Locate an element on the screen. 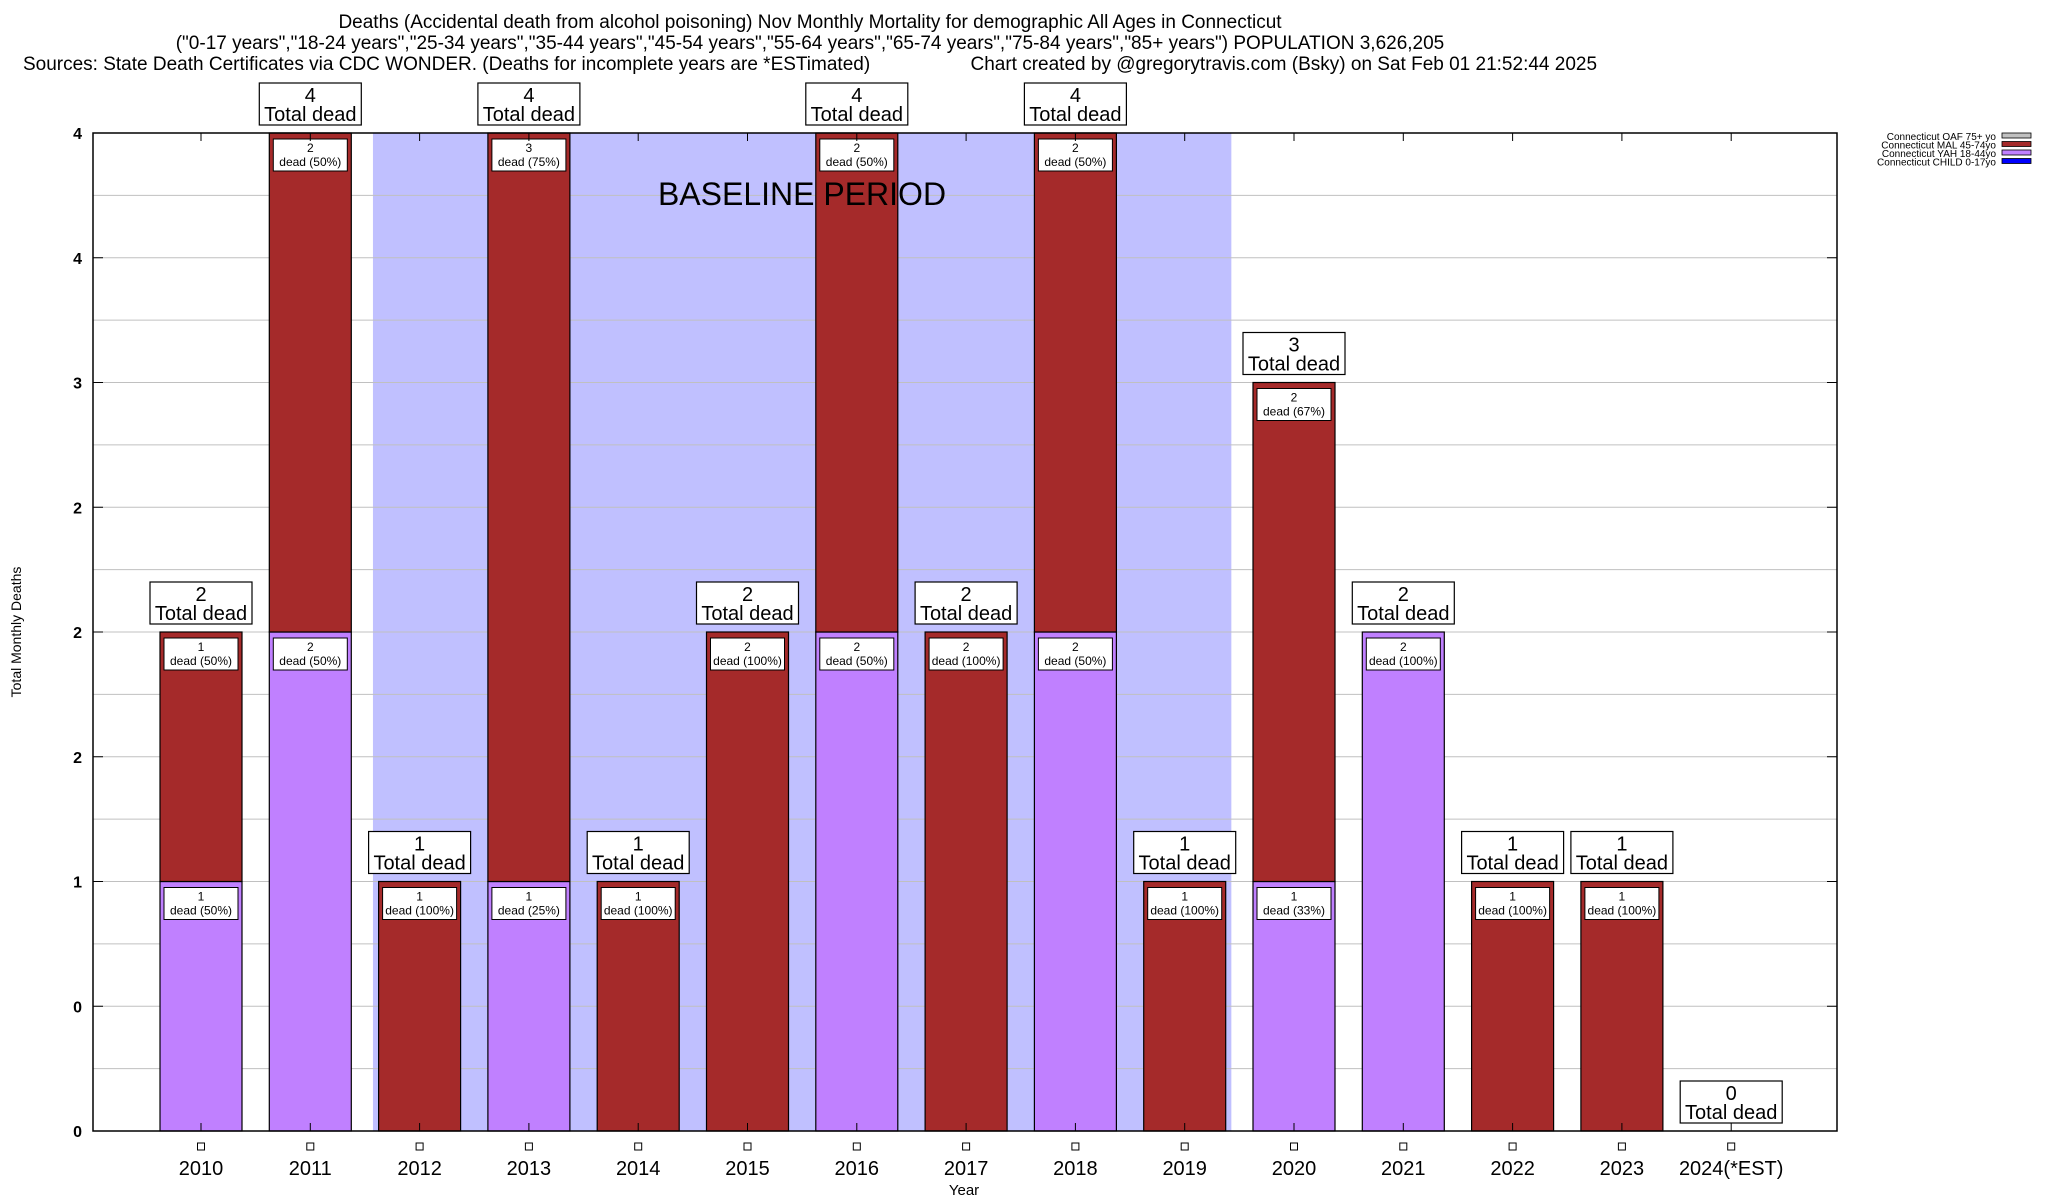  total-label-count: 0 is located at coordinates (1731, 1094).